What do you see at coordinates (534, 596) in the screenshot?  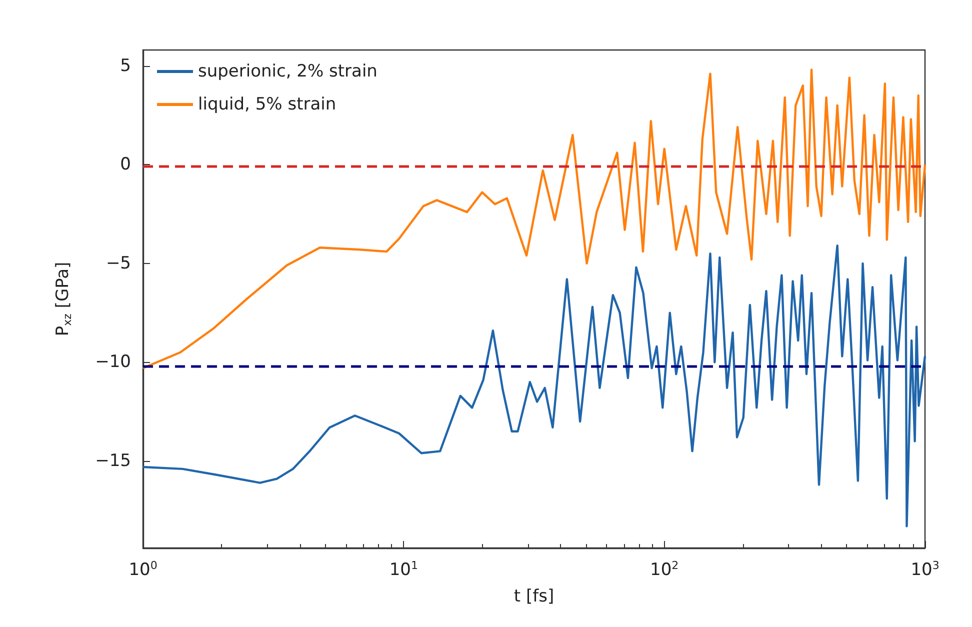 I see `x-axis-title: t [fs]` at bounding box center [534, 596].